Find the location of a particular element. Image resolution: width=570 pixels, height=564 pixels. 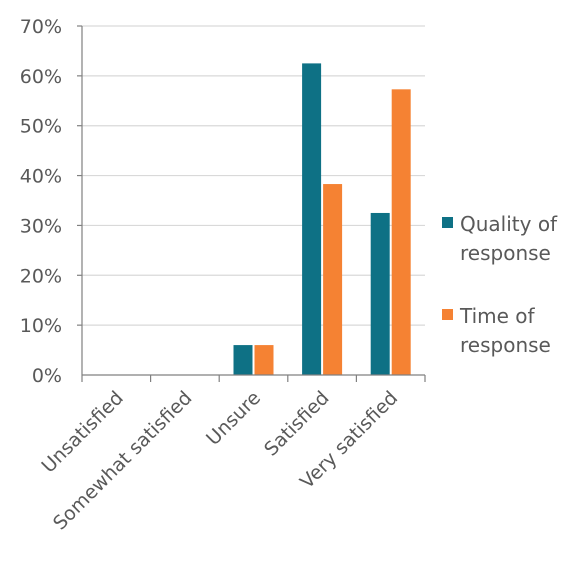

legend-swatch-time is located at coordinates (447, 314).